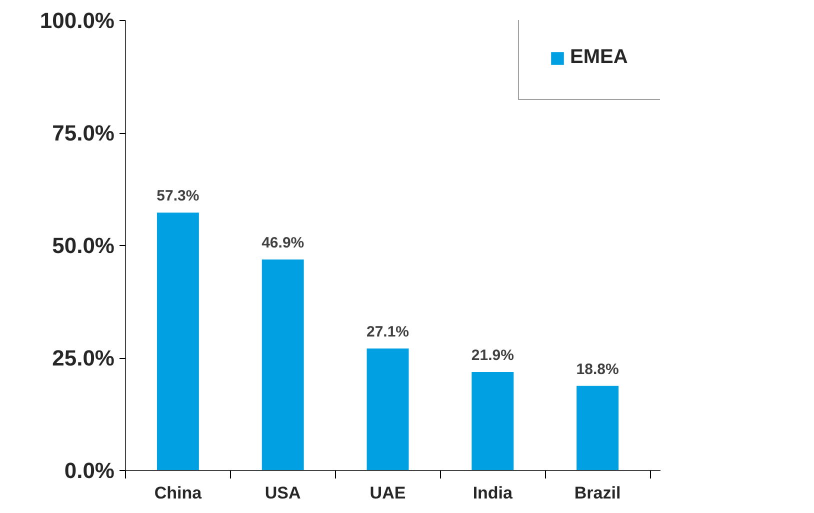  Describe the element at coordinates (388, 493) in the screenshot. I see `x-tick-label: UAE` at that location.